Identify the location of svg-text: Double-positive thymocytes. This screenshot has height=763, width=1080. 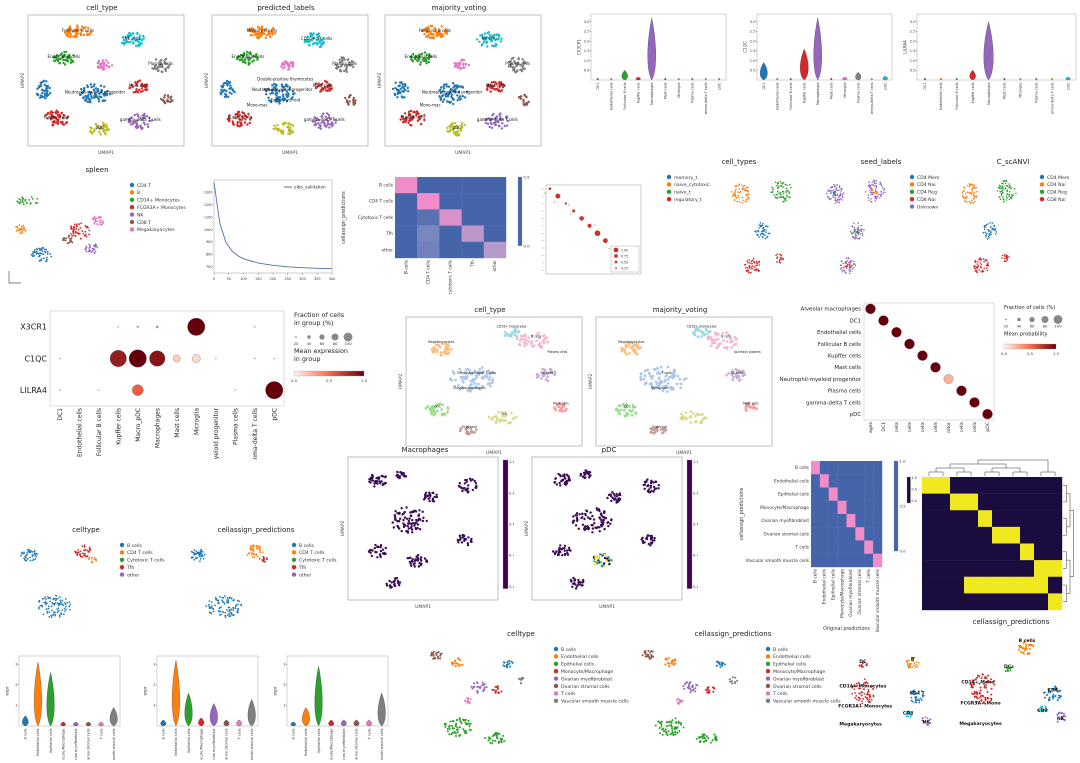
(285, 79).